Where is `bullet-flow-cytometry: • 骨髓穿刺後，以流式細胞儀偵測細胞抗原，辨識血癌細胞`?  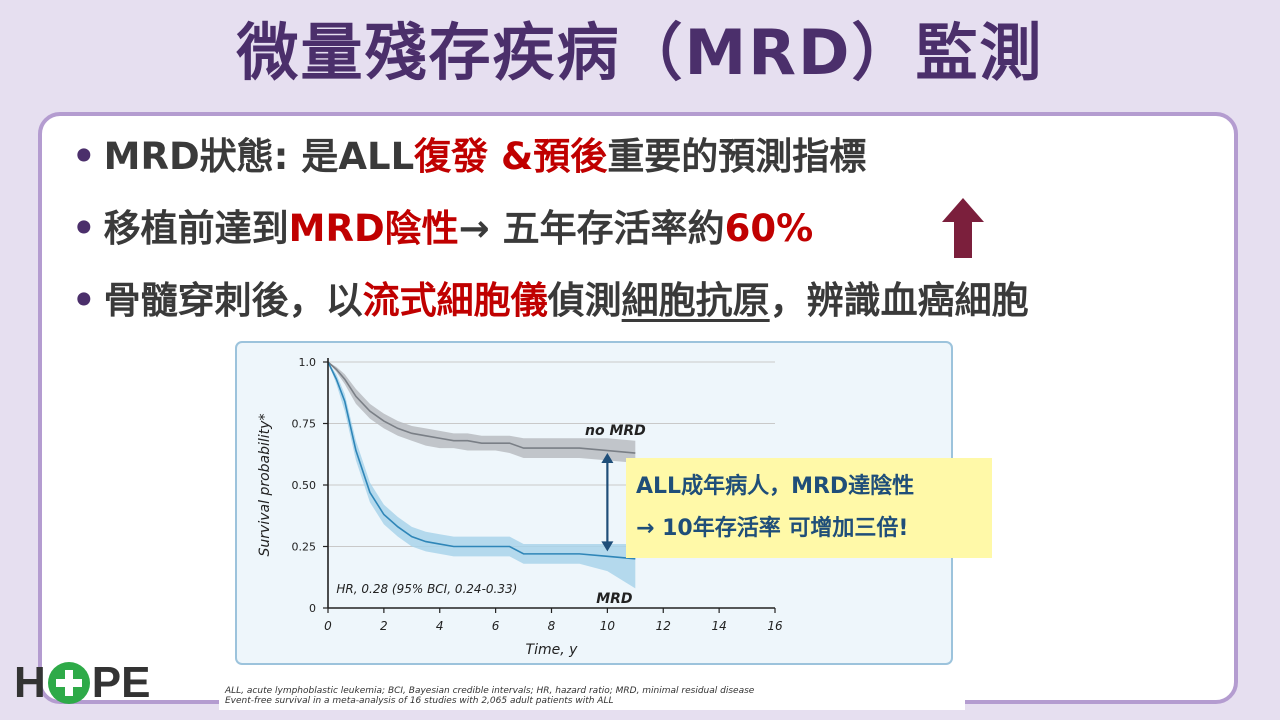 bullet-flow-cytometry: • 骨髓穿刺後，以流式細胞儀偵測細胞抗原，辨識血癌細胞 is located at coordinates (550, 301).